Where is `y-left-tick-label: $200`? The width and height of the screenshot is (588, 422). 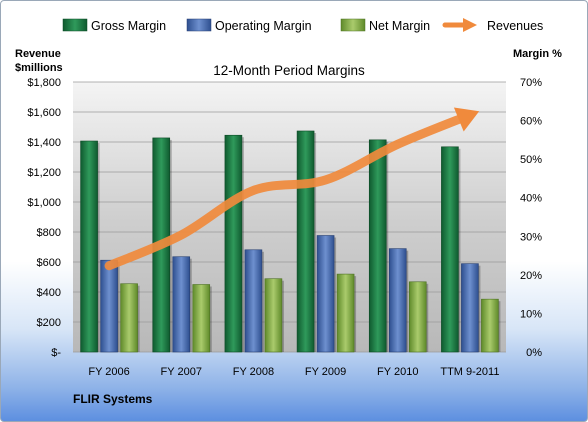 y-left-tick-label: $200 is located at coordinates (49, 323).